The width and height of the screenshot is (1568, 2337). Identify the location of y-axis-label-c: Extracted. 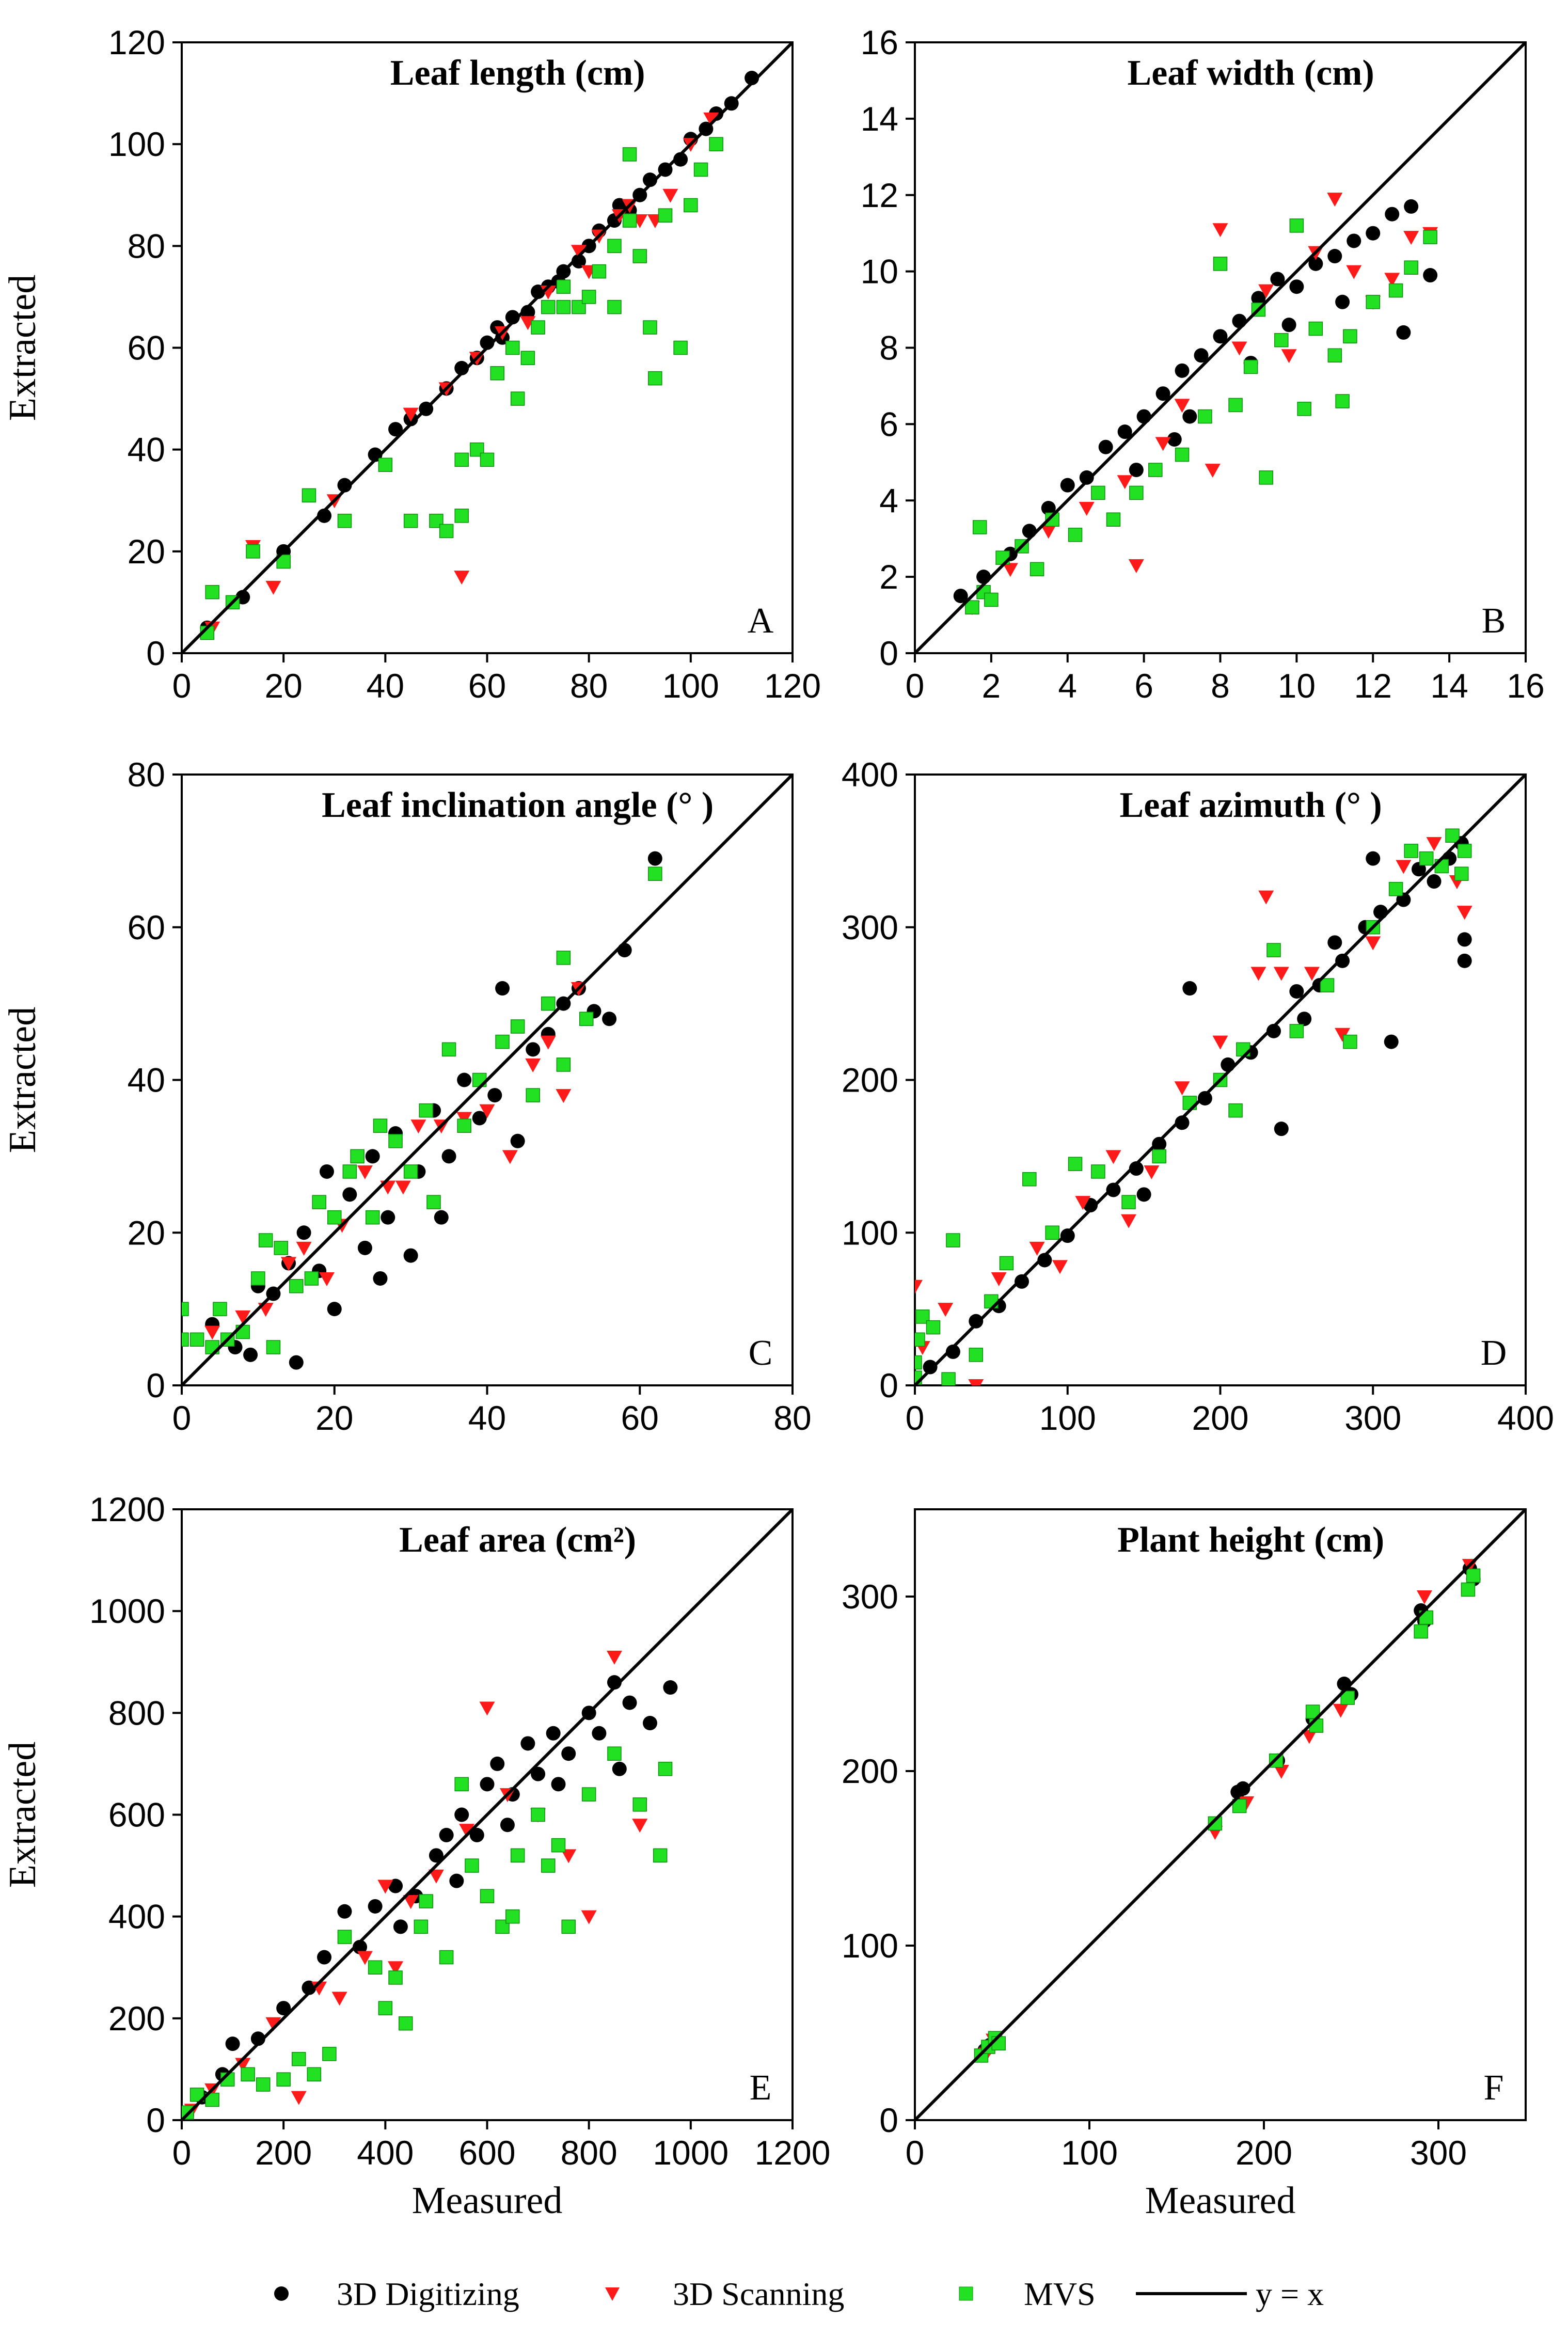
(23, 1080).